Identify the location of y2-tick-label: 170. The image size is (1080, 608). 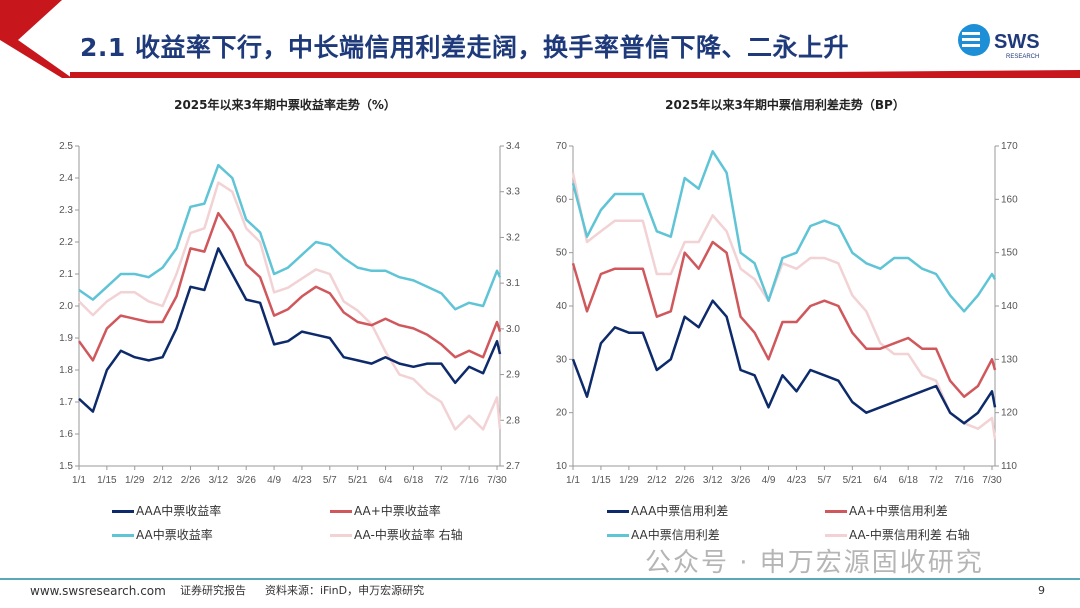
(1009, 146).